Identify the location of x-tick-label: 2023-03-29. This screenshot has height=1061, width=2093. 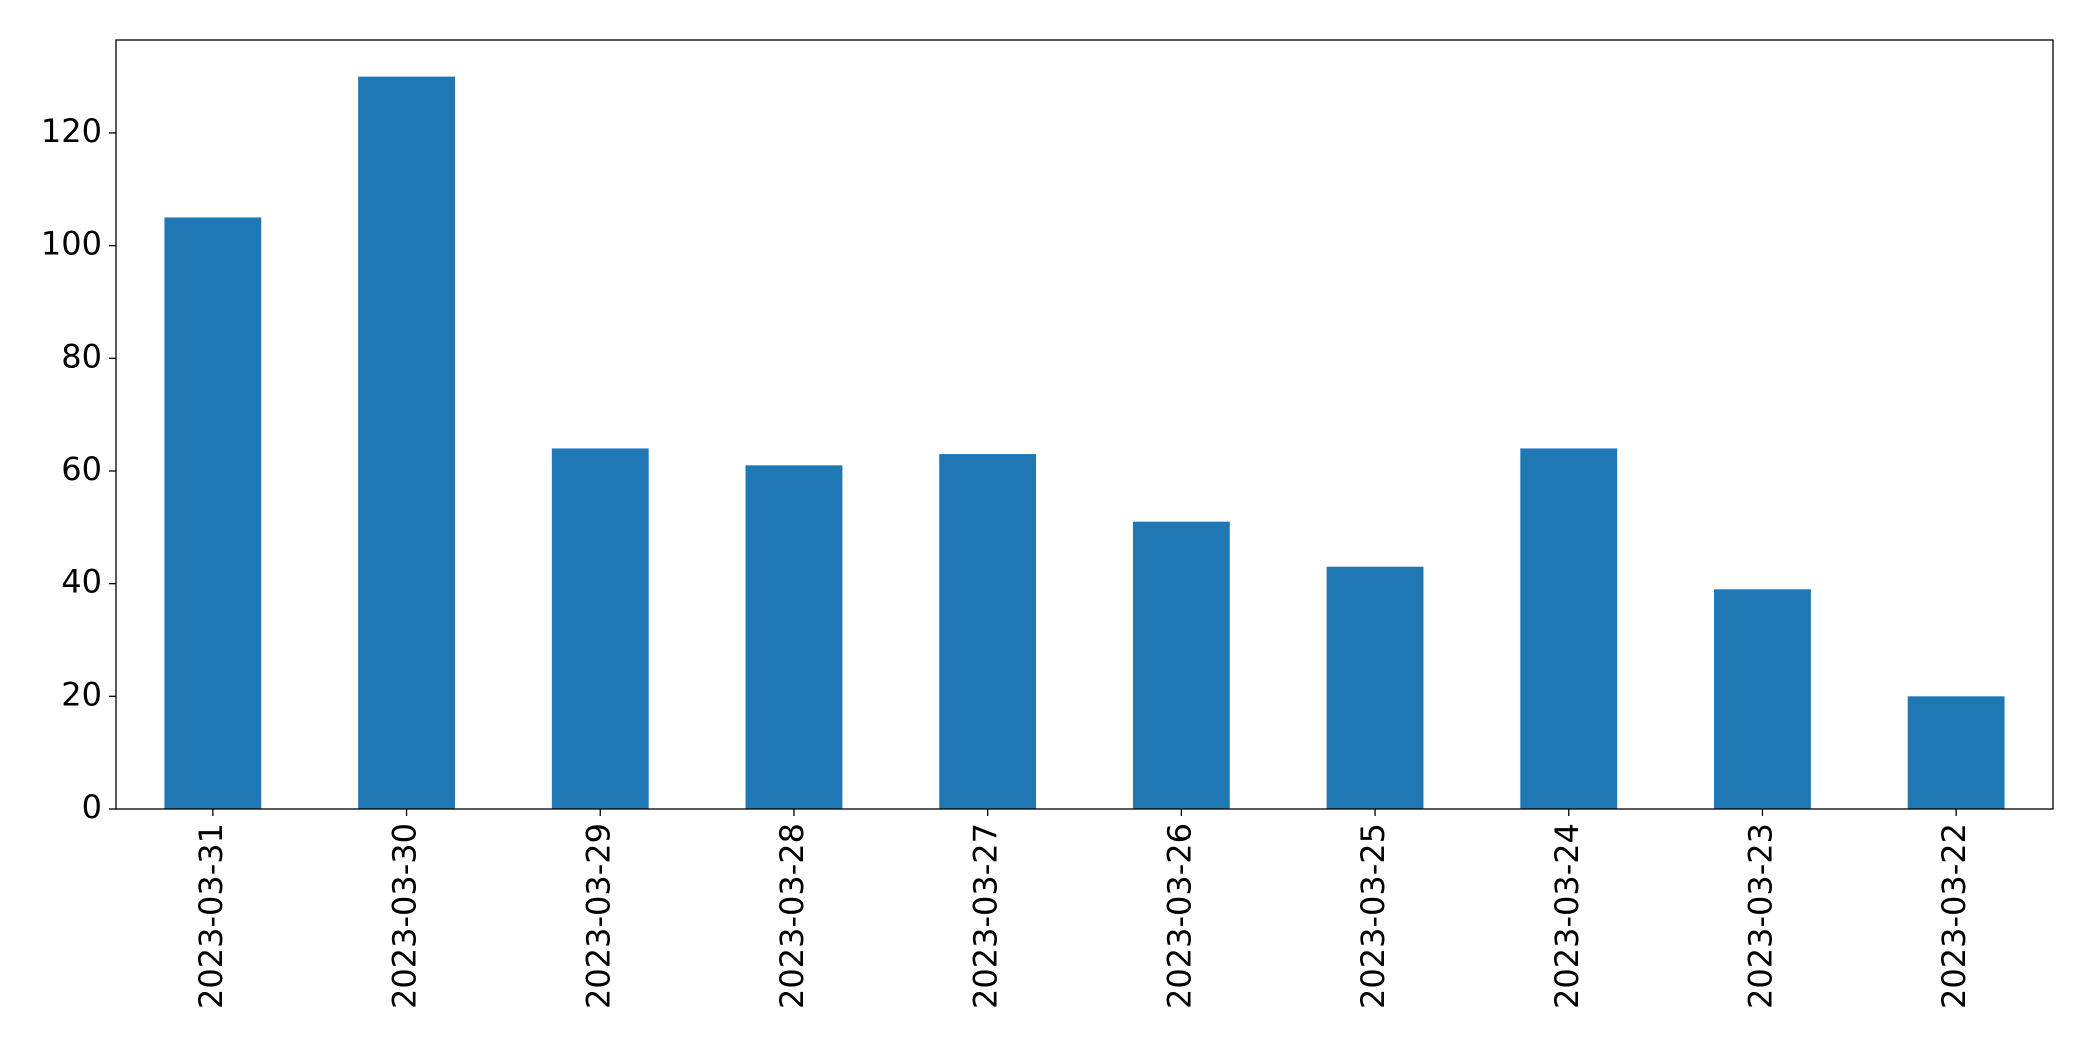
(598, 916).